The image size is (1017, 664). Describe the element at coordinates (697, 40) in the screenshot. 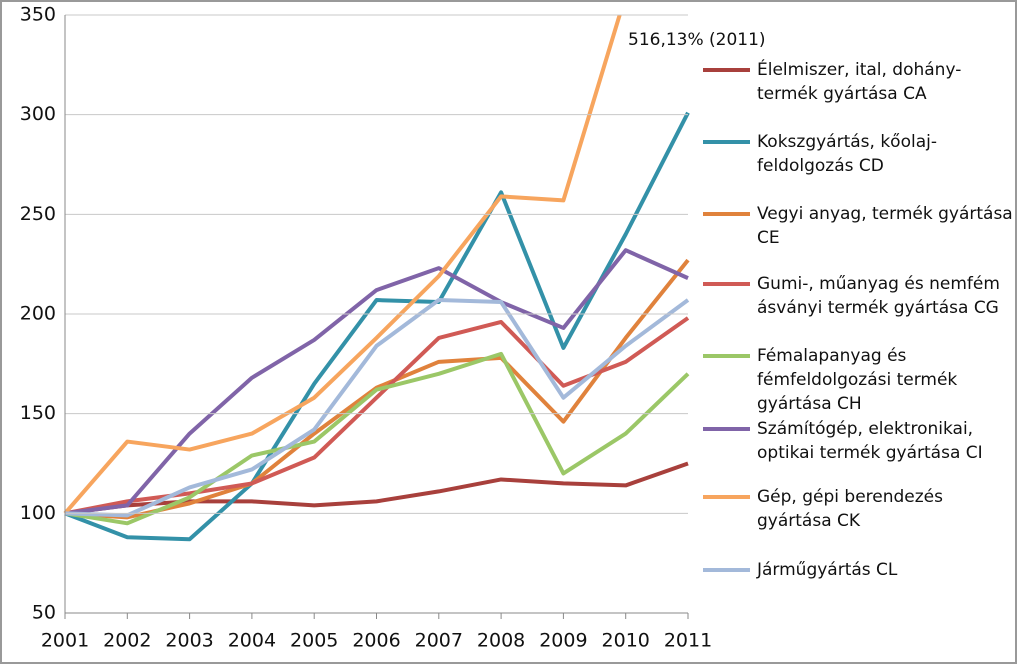

I see `annotation: 516,13% (2011)` at that location.